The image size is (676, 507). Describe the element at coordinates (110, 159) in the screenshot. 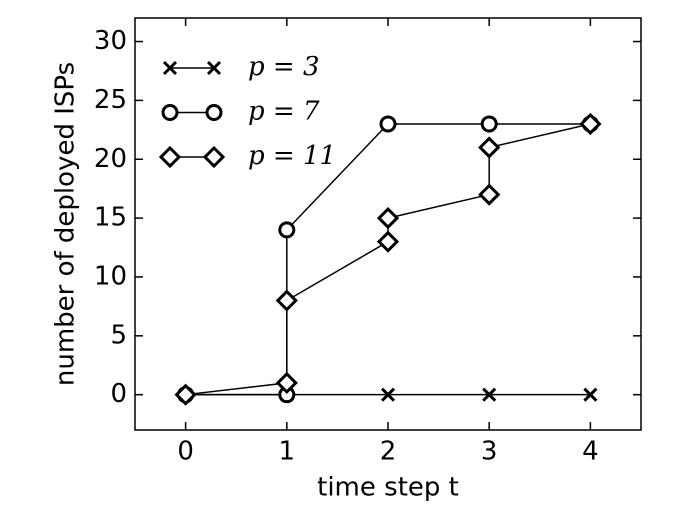

I see `y-tick-label: 20` at that location.